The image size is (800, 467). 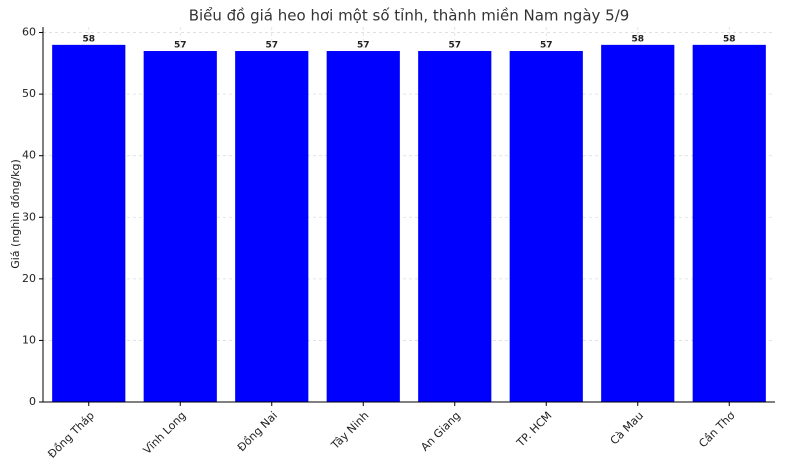 I want to click on y-tick-label: 60, so click(x=29, y=32).